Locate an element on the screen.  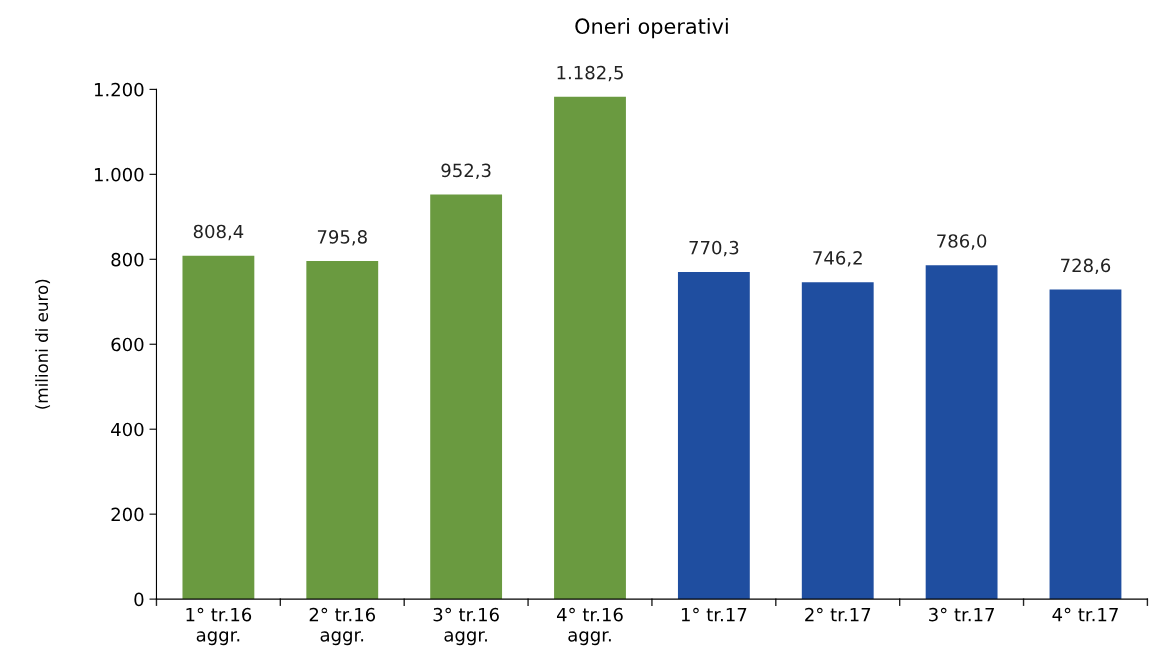
y-tick-label: 400 is located at coordinates (127, 429).